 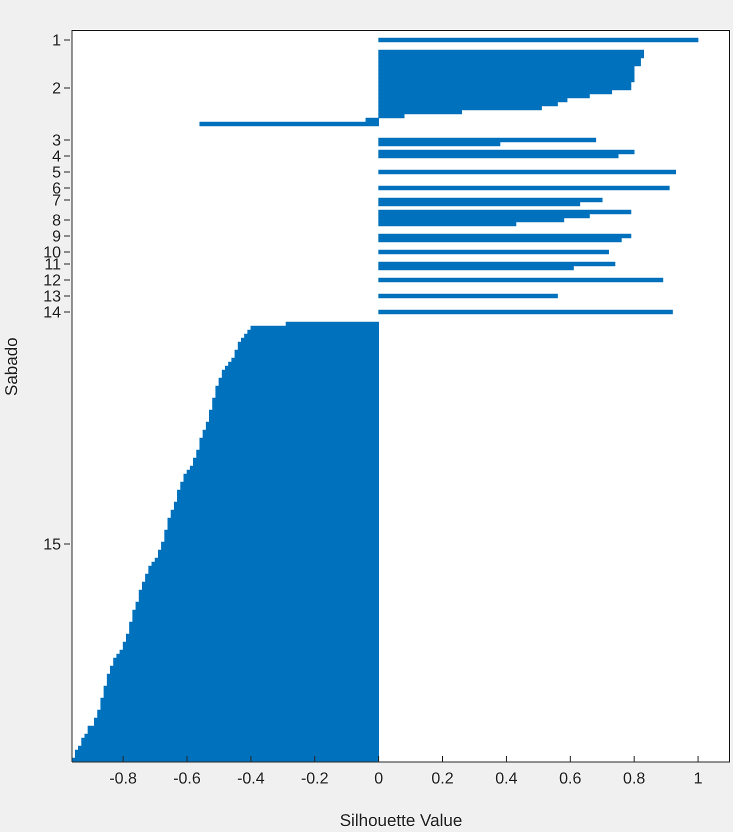 I want to click on y-tick-label: 9, so click(x=57, y=237).